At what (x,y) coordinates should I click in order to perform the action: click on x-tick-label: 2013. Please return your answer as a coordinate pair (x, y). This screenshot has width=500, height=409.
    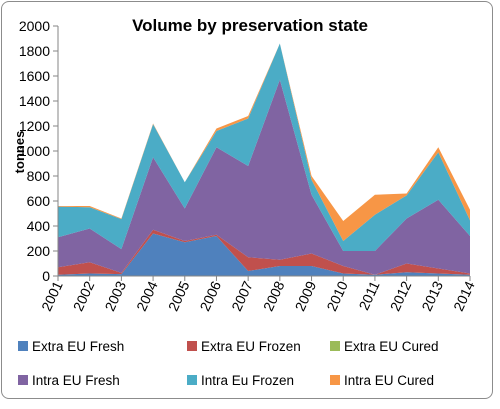
    Looking at the image, I should click on (432, 295).